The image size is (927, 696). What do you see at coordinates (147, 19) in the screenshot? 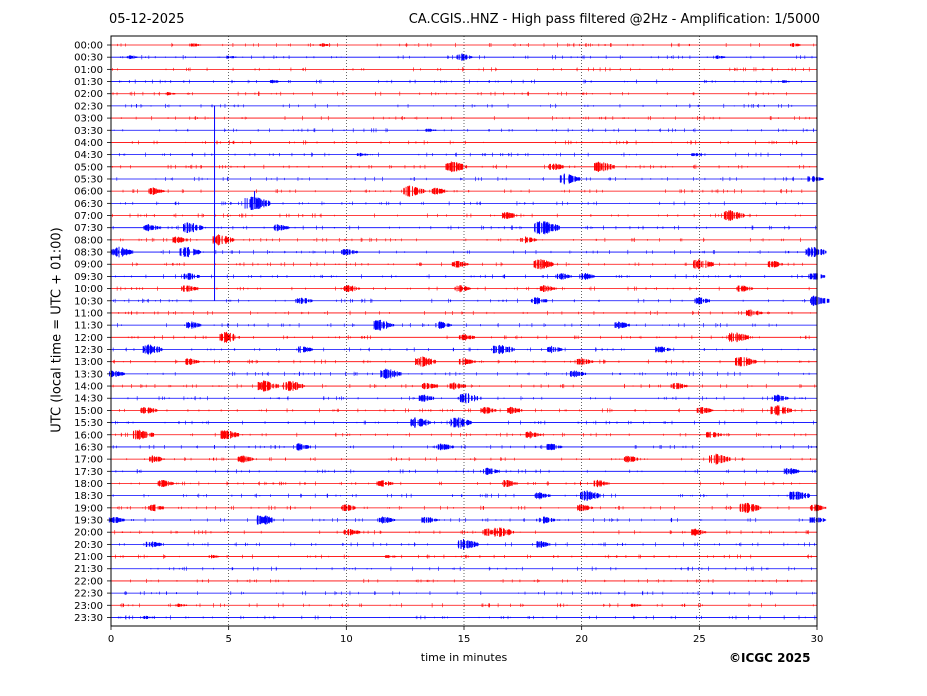
I see `plot-date: 05-12-2025` at bounding box center [147, 19].